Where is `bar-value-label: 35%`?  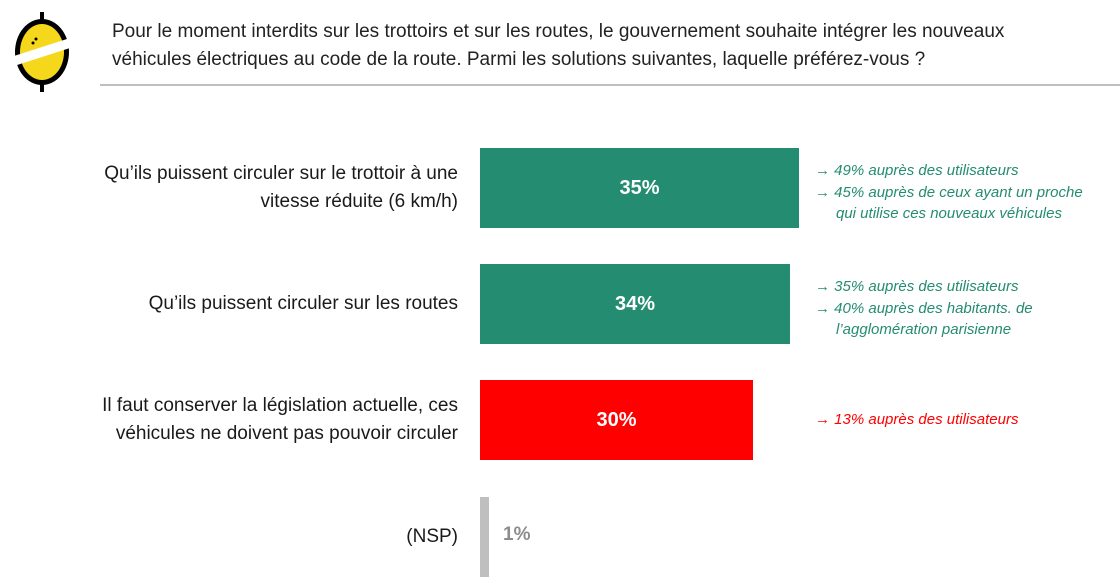 bar-value-label: 35% is located at coordinates (639, 187).